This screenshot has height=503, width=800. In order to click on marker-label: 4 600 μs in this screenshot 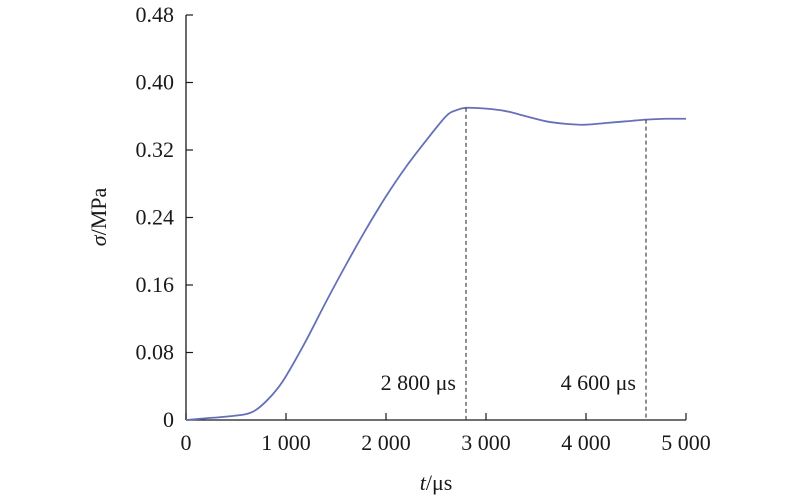, I will do `click(598, 382)`.